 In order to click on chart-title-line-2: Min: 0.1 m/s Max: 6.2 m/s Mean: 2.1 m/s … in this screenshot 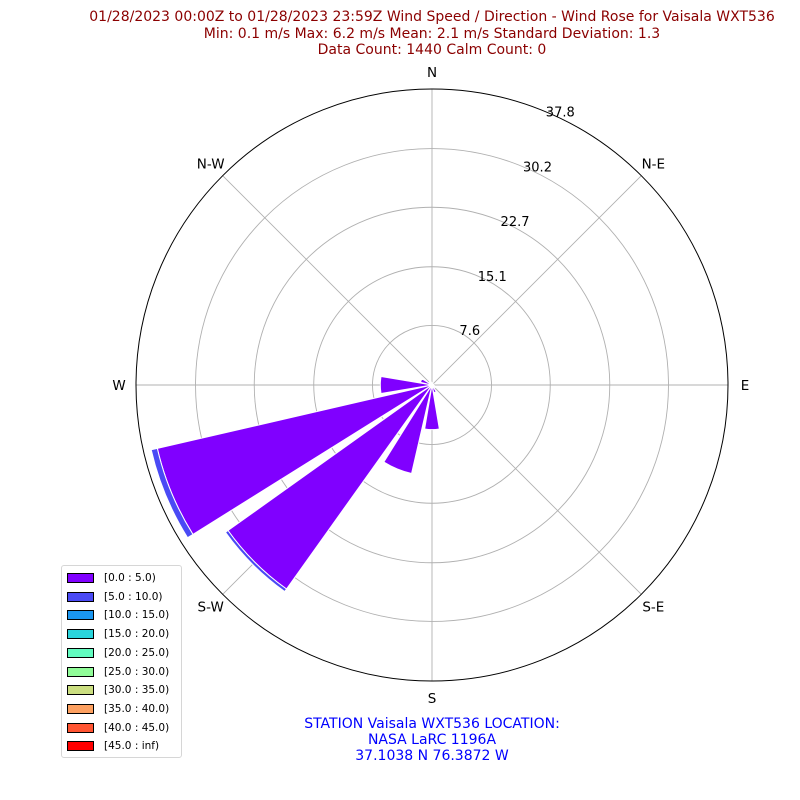, I will do `click(432, 34)`.